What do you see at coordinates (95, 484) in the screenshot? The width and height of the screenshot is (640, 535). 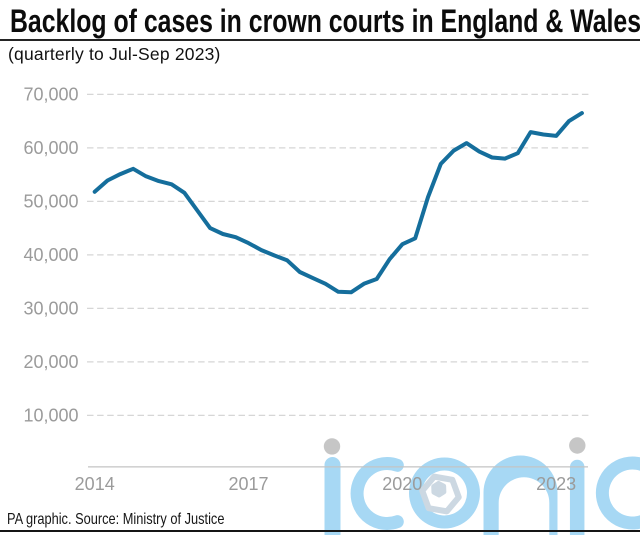 I see `svg-text: 2014` at bounding box center [95, 484].